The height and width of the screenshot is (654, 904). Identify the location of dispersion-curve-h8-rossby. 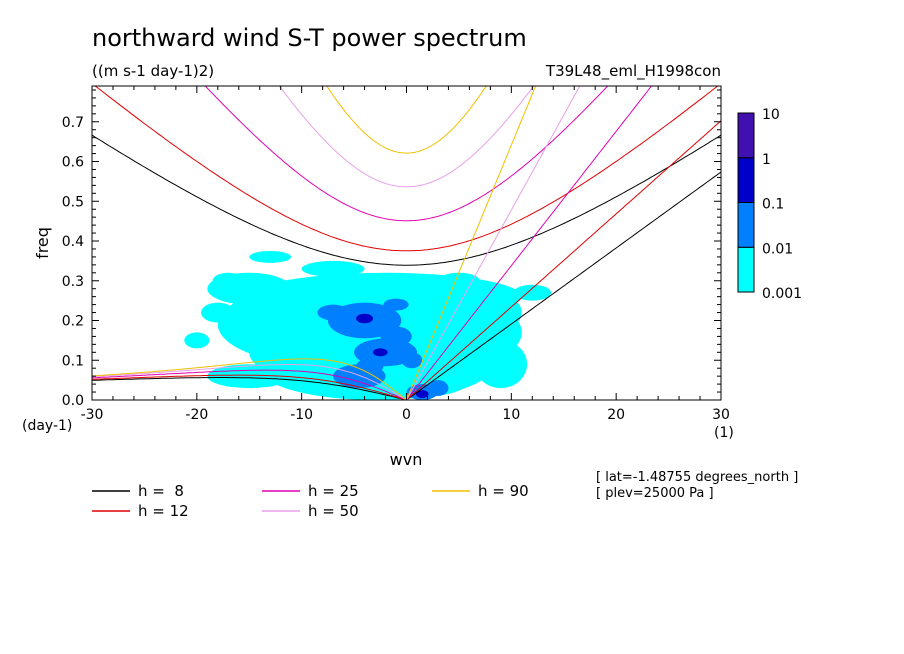
(249, 388).